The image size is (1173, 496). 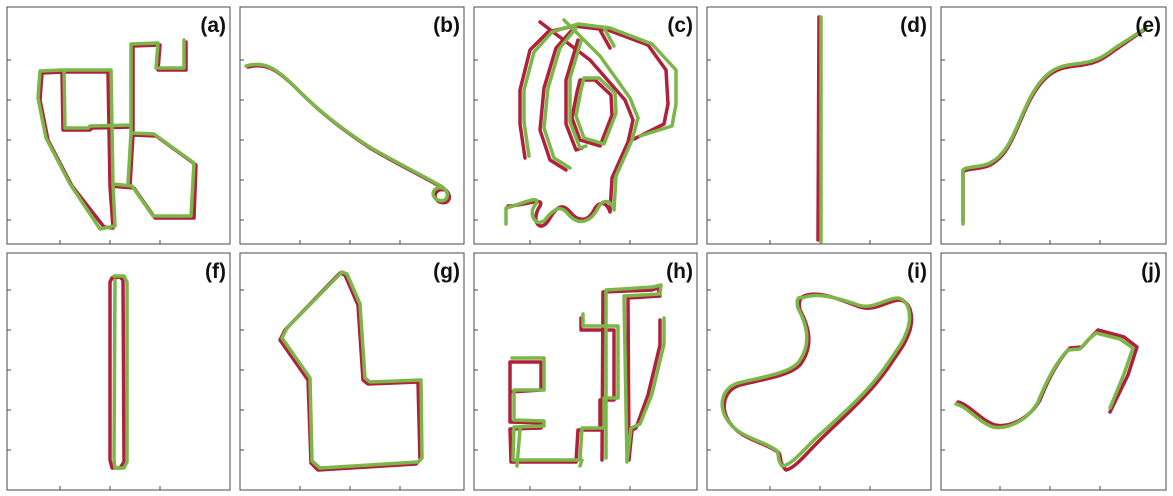 I want to click on panel-c-label: (c), so click(x=680, y=25).